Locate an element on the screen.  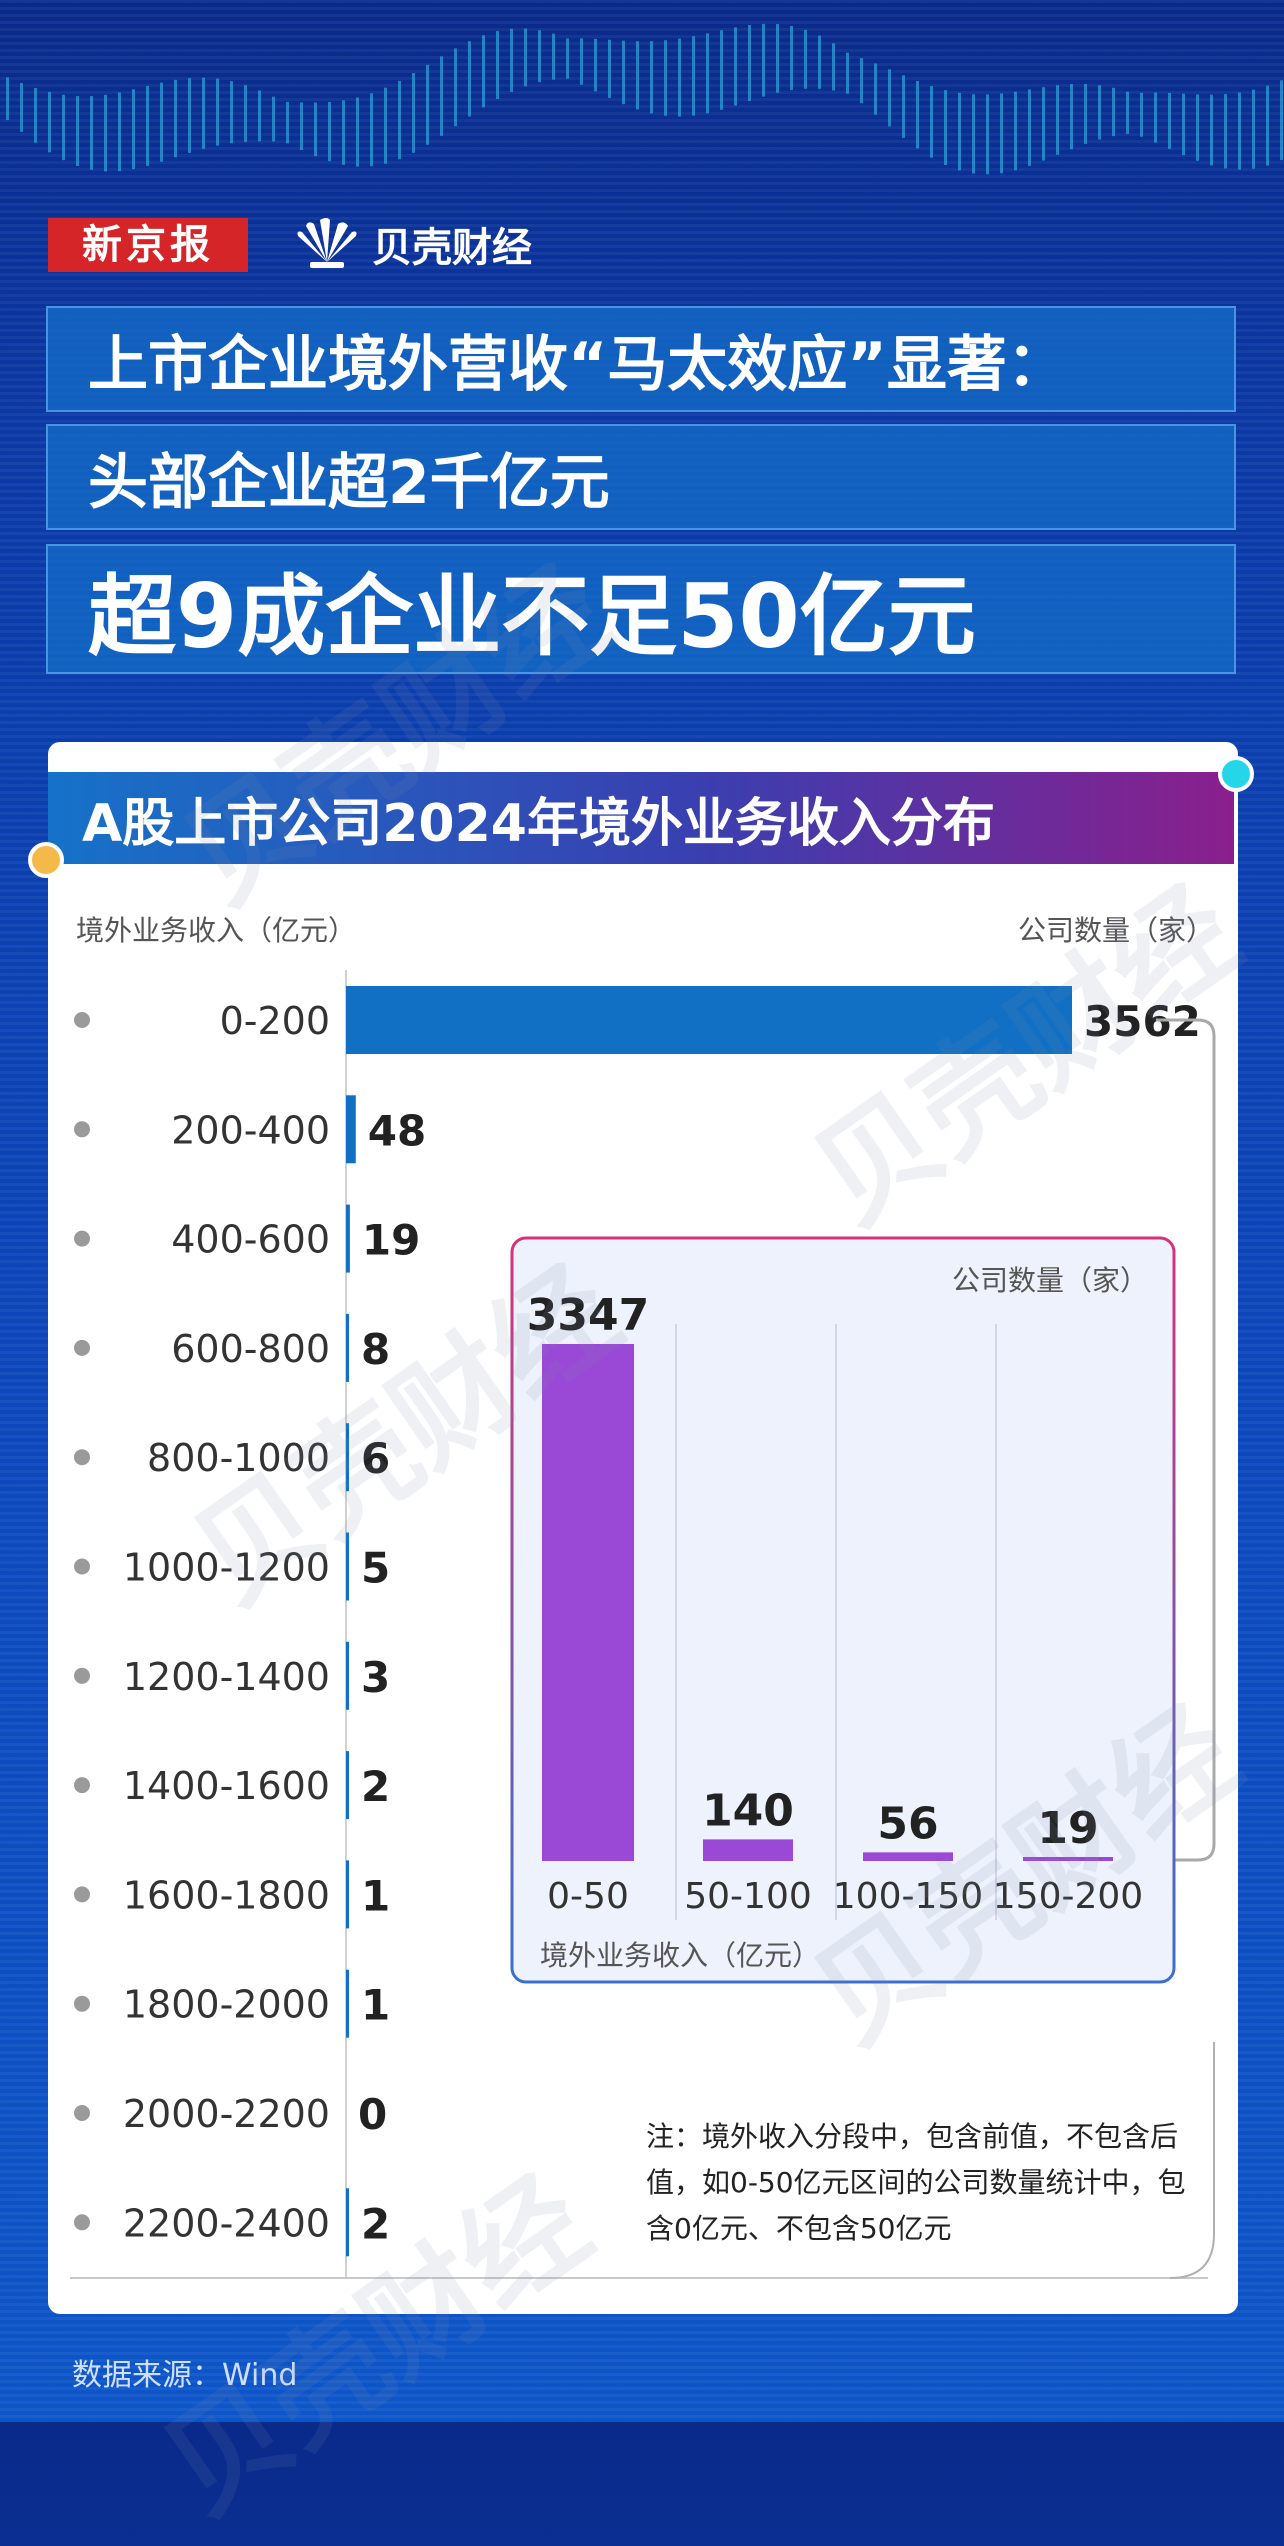
category-label: 2000-2200 is located at coordinates (226, 2114).